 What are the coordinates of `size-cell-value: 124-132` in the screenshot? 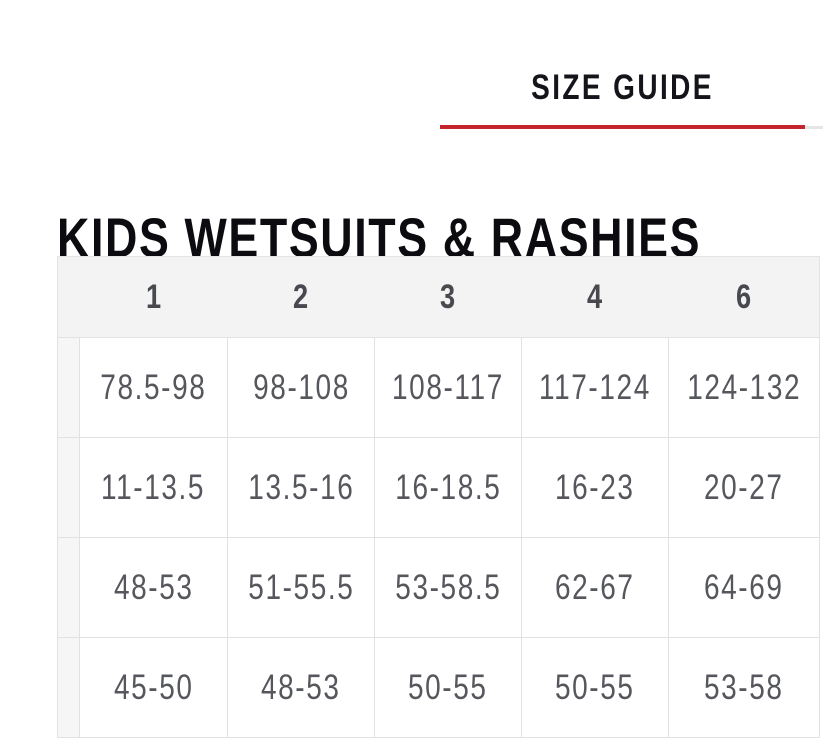 It's located at (744, 387).